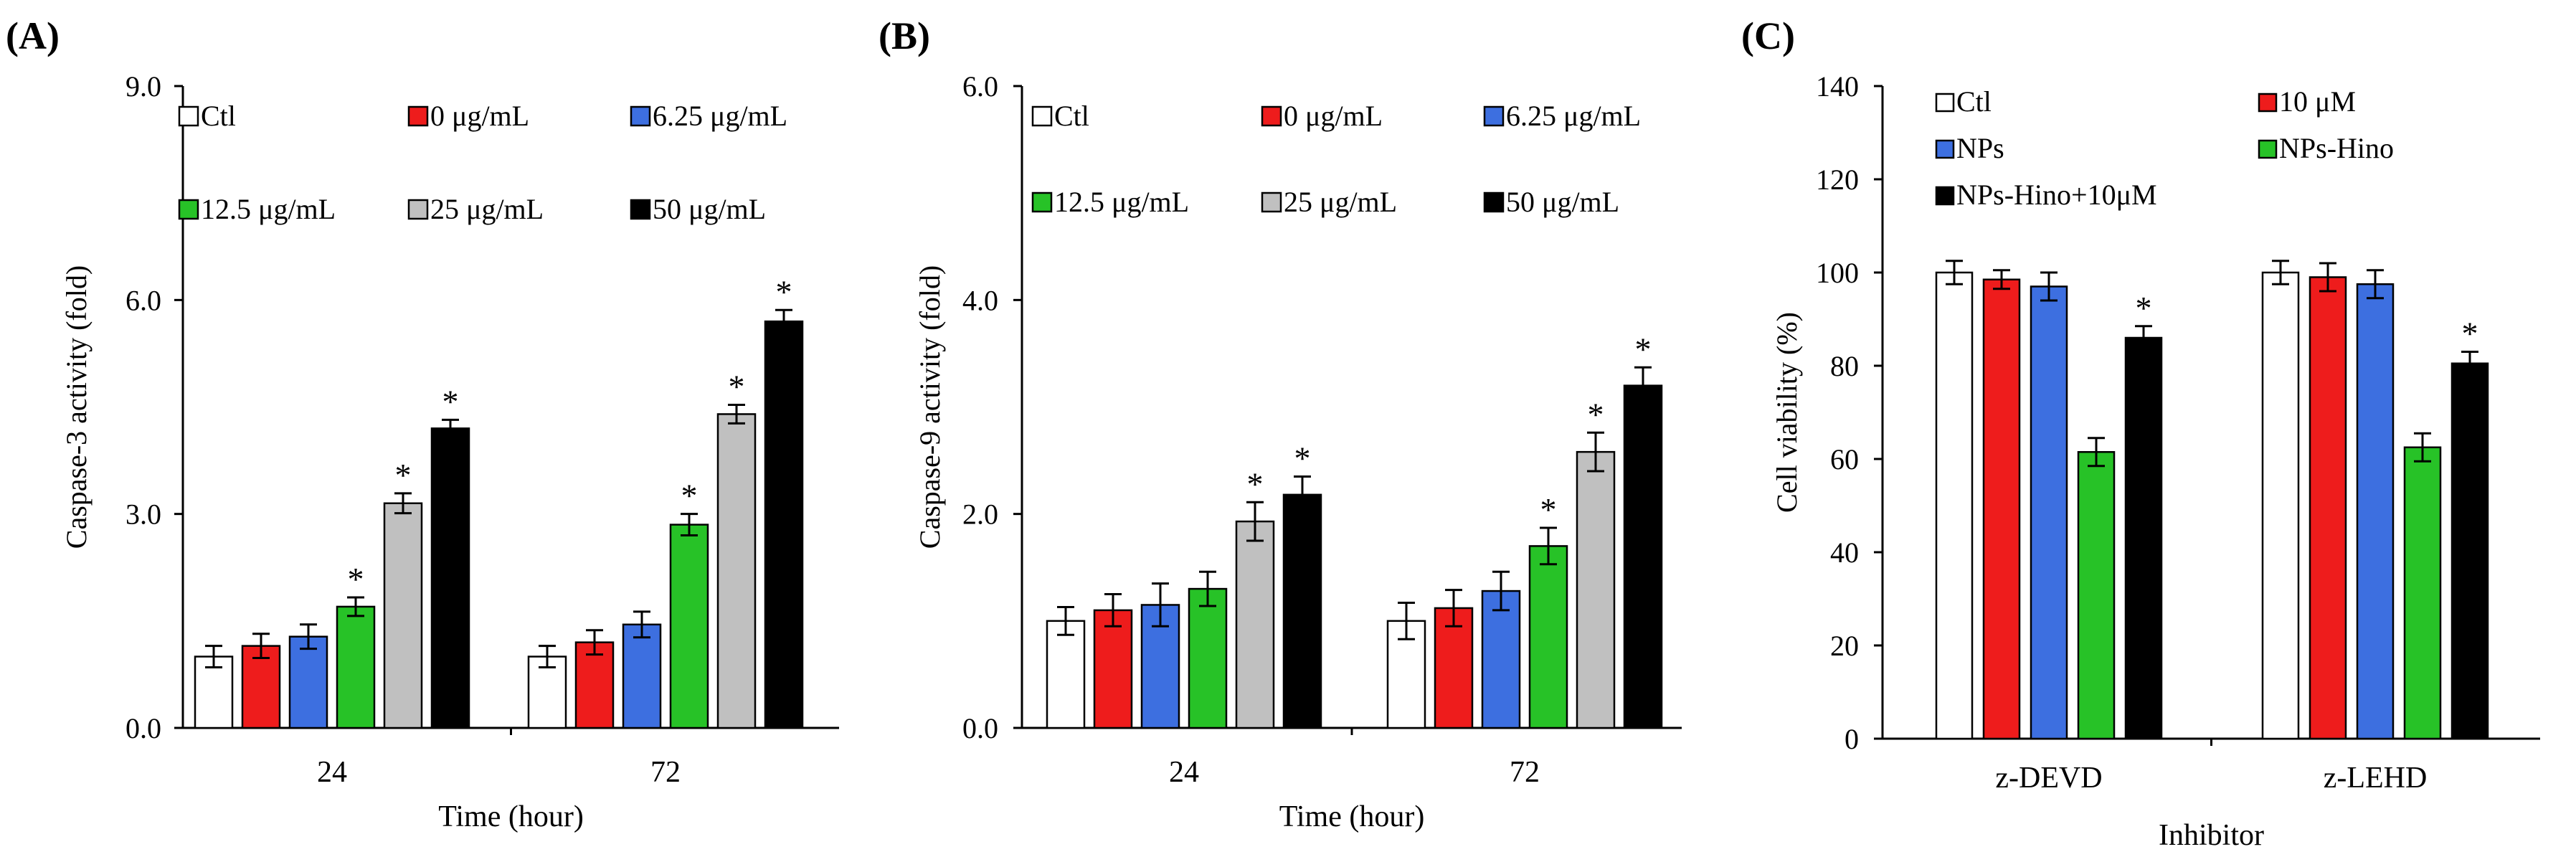  Describe the element at coordinates (2376, 778) in the screenshot. I see `category-label: z-LEHD` at that location.